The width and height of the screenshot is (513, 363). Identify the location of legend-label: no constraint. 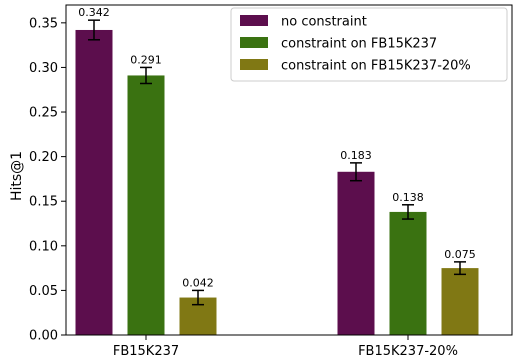
(324, 22).